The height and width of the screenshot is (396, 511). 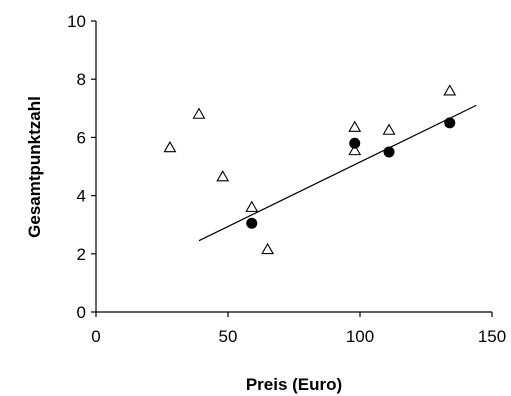 I want to click on x-tick-label: 50, so click(x=228, y=336).